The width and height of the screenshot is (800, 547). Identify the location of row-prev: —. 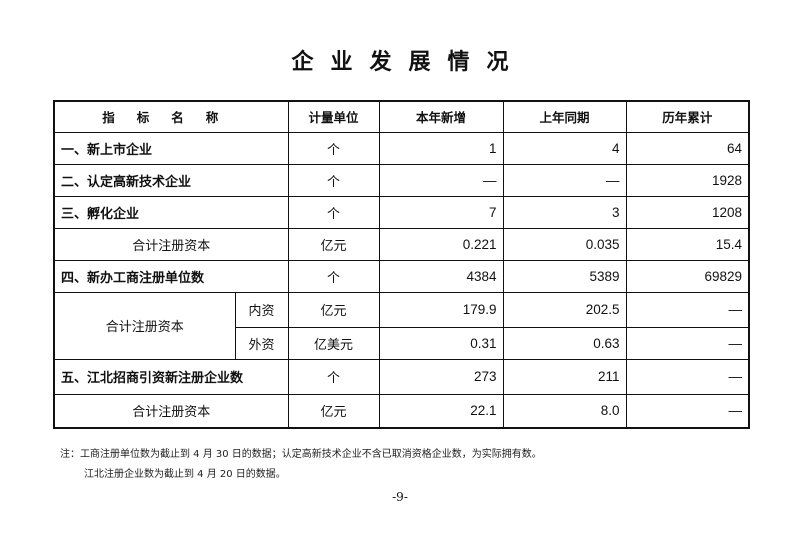
(564, 180).